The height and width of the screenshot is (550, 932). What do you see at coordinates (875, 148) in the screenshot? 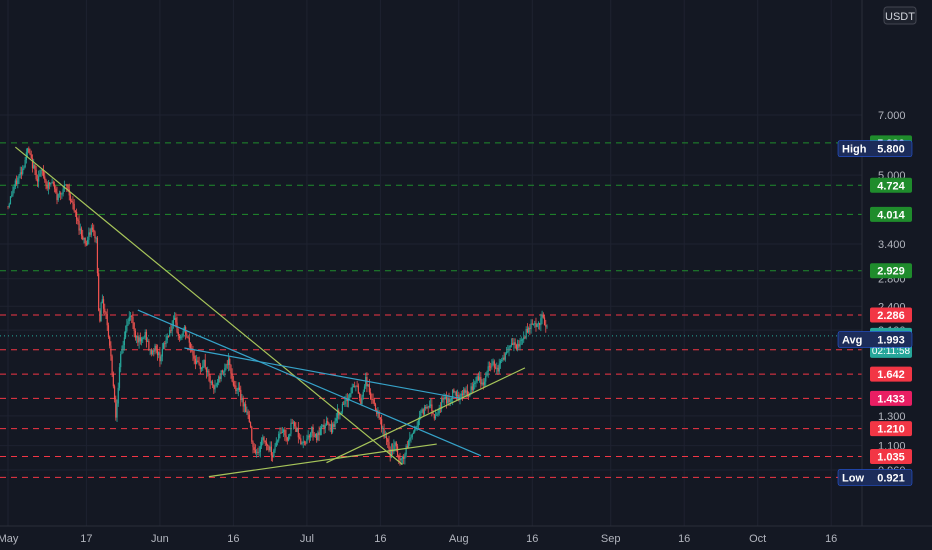
I see `stat-tag-high: High 5.800` at bounding box center [875, 148].